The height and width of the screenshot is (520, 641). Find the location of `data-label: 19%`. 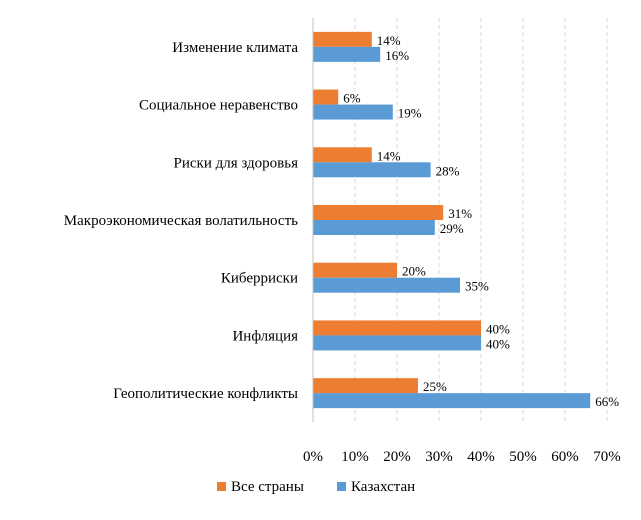

data-label: 19% is located at coordinates (410, 113).